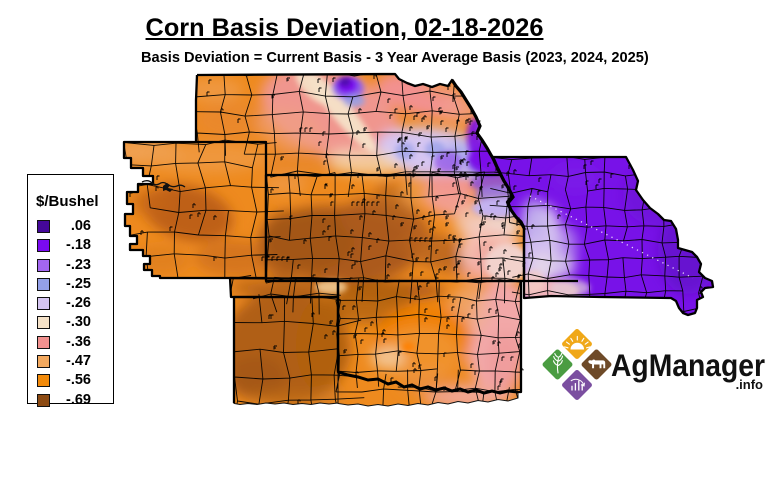  I want to click on svg-text: AgManager, so click(688, 365).